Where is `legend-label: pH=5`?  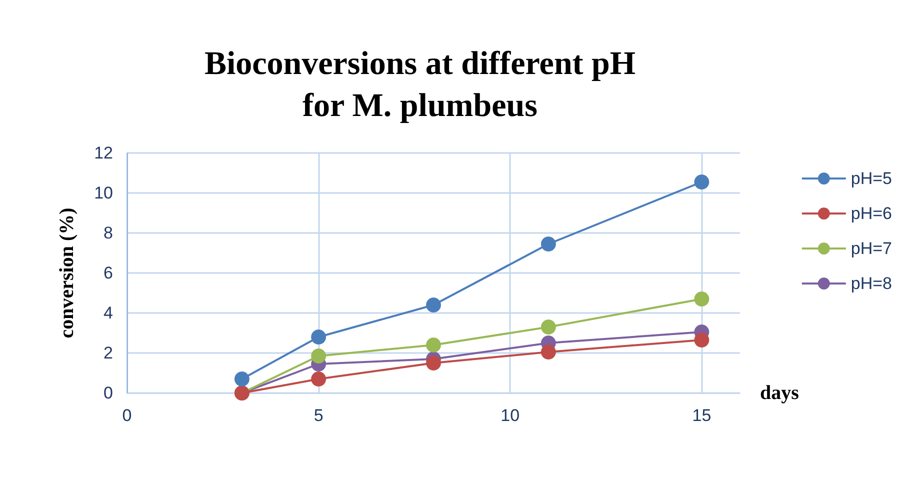
legend-label: pH=5 is located at coordinates (871, 178).